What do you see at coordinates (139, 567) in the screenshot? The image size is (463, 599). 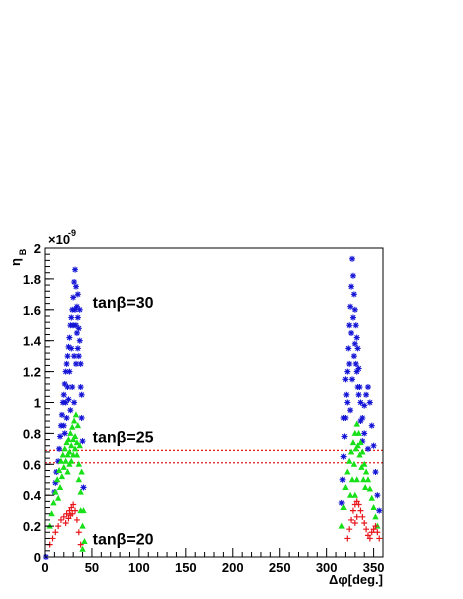 I see `x-tick-label: 100` at bounding box center [139, 567].